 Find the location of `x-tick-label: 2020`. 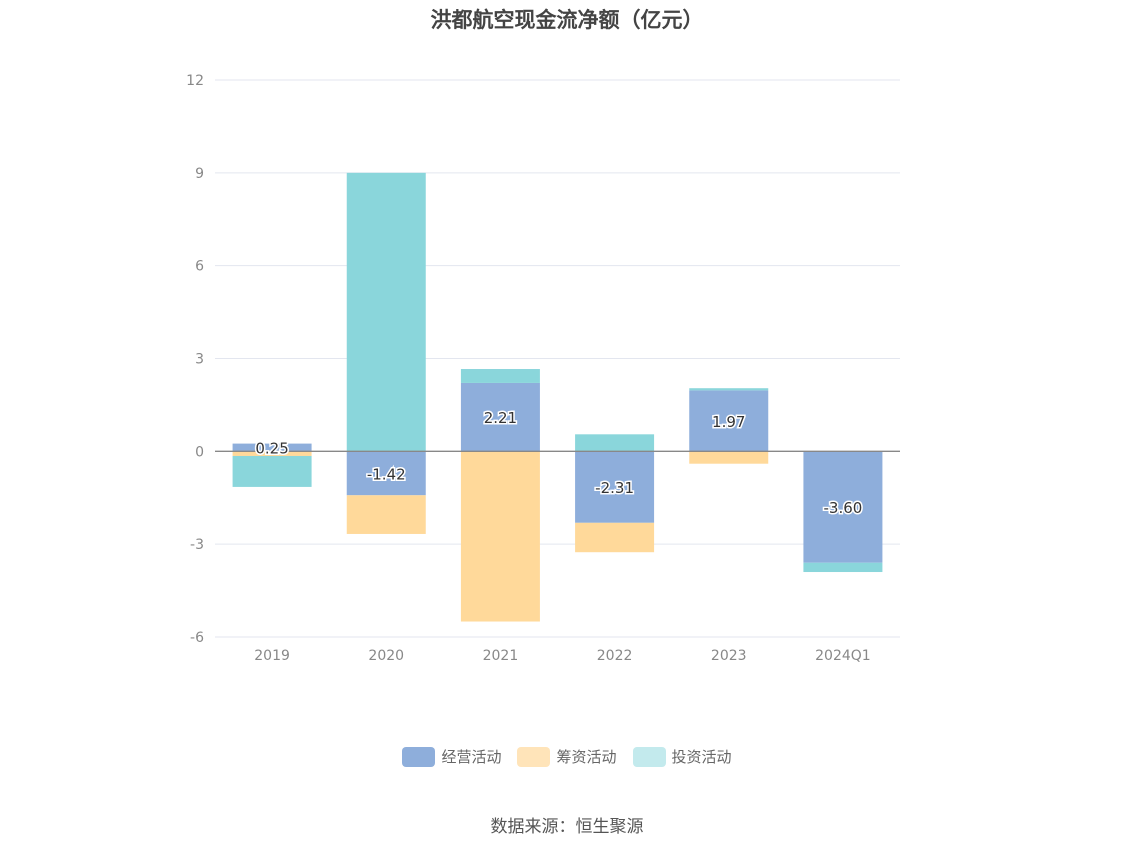

x-tick-label: 2020 is located at coordinates (386, 656).